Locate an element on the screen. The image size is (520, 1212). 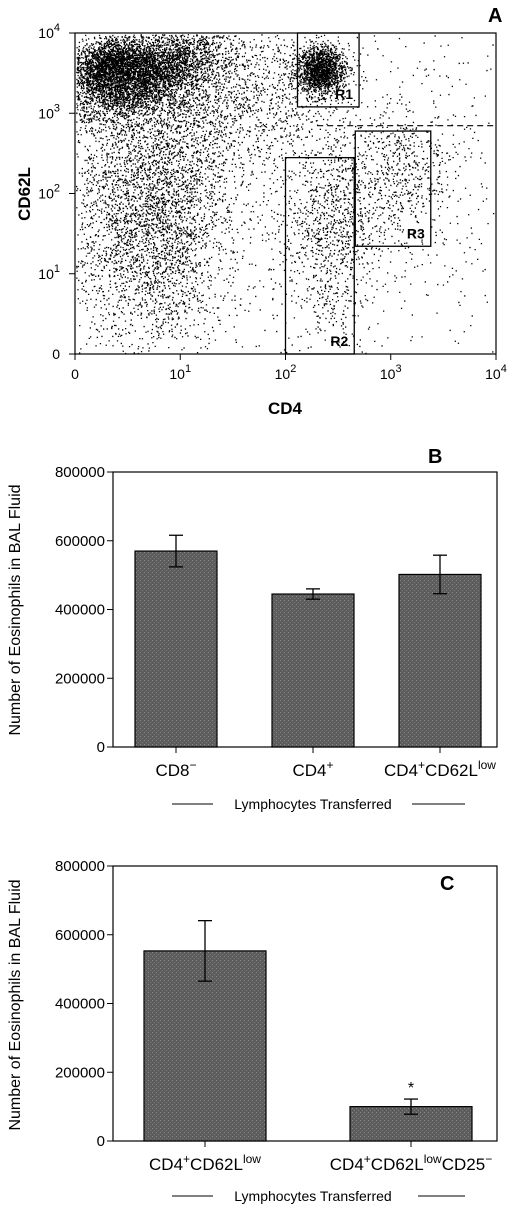
y-tick-label: 10⁴ is located at coordinates (49, 31).